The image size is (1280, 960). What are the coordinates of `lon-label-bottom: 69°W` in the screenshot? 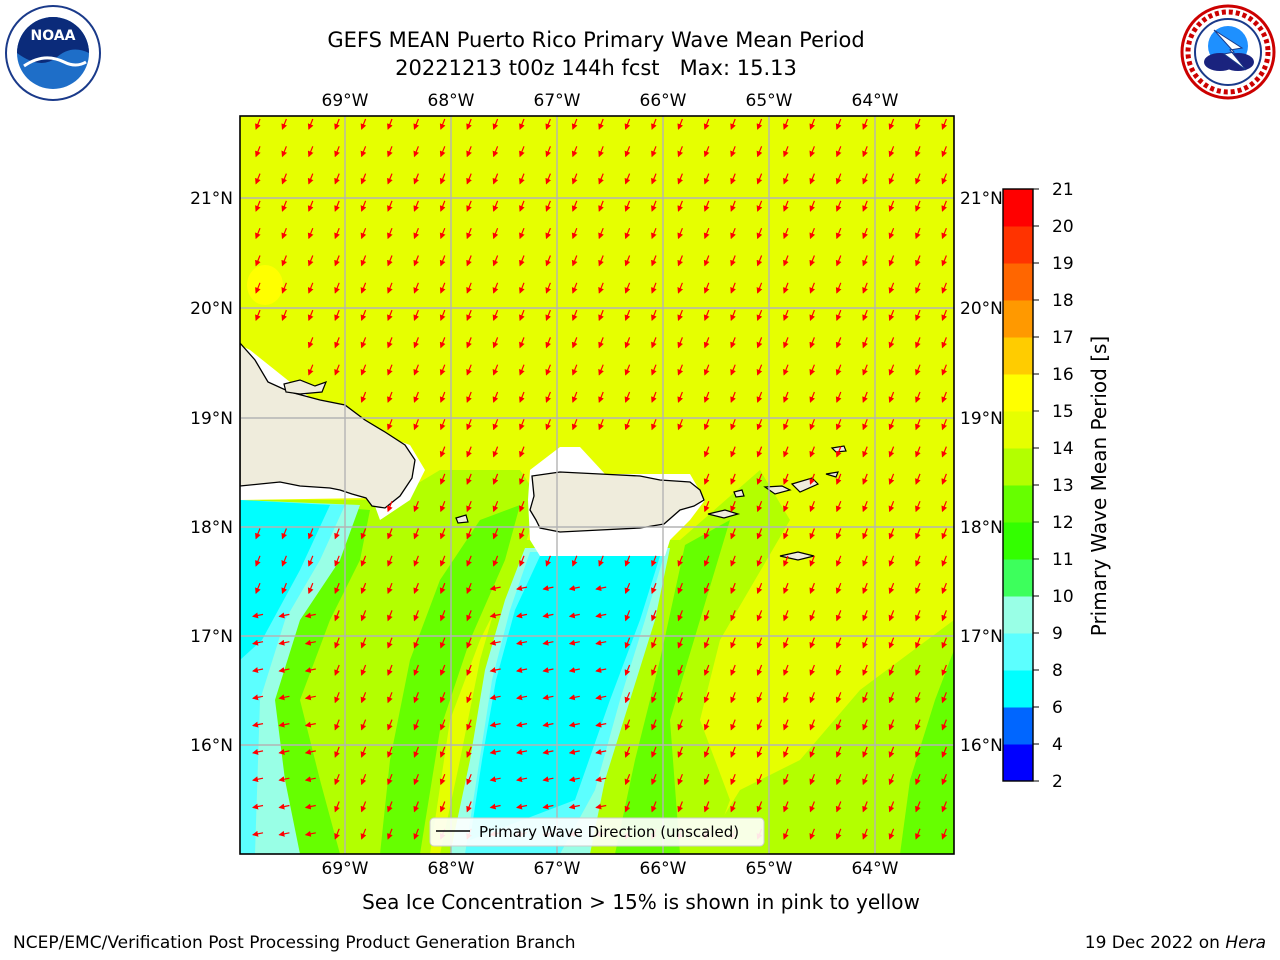 It's located at (345, 869).